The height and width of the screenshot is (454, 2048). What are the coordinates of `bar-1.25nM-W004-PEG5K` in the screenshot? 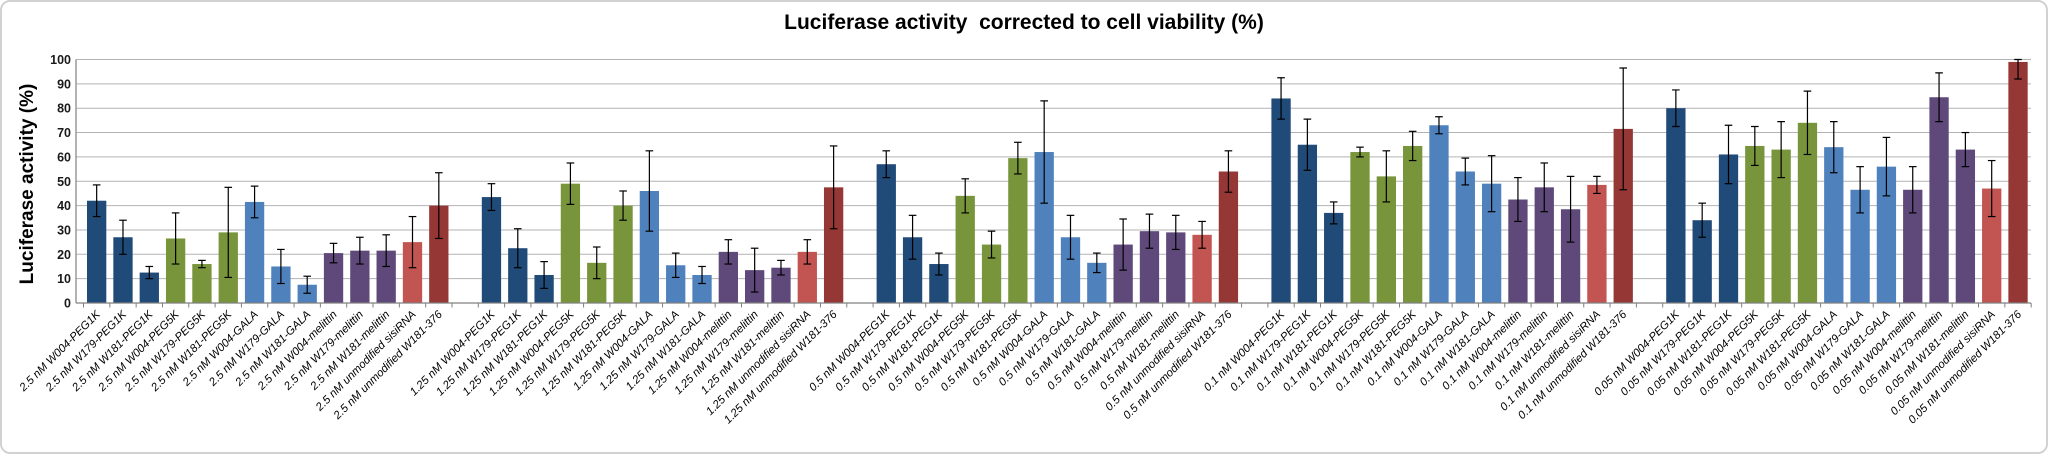 It's located at (570, 243).